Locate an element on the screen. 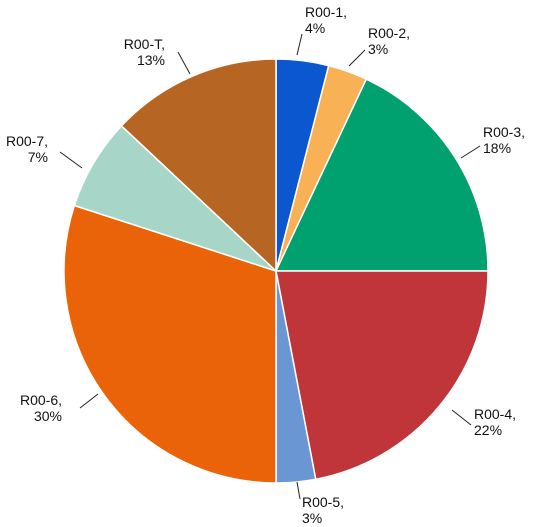  slice-value-label-r00-3: 18% is located at coordinates (497, 148).